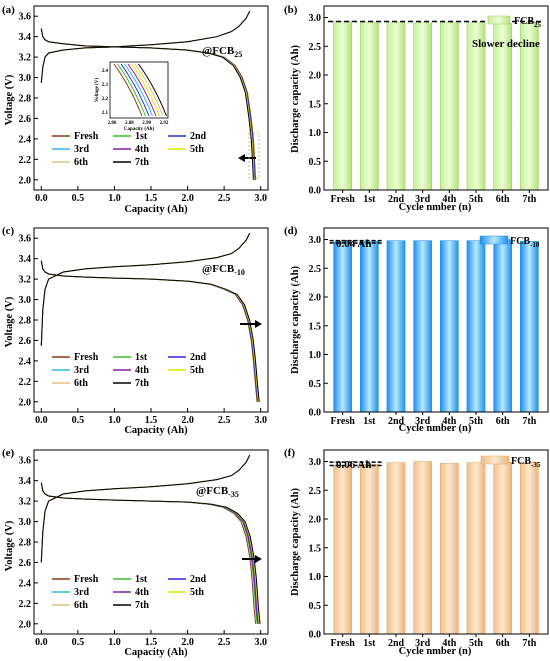 This screenshot has width=550, height=661. I want to click on inset-line-6th, so click(149, 90).